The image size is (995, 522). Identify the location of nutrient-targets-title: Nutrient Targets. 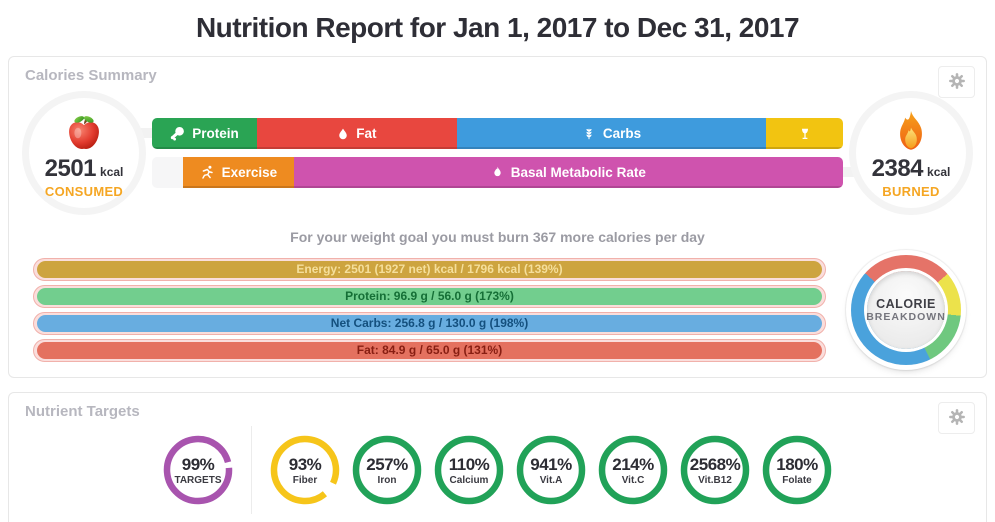
(82, 411).